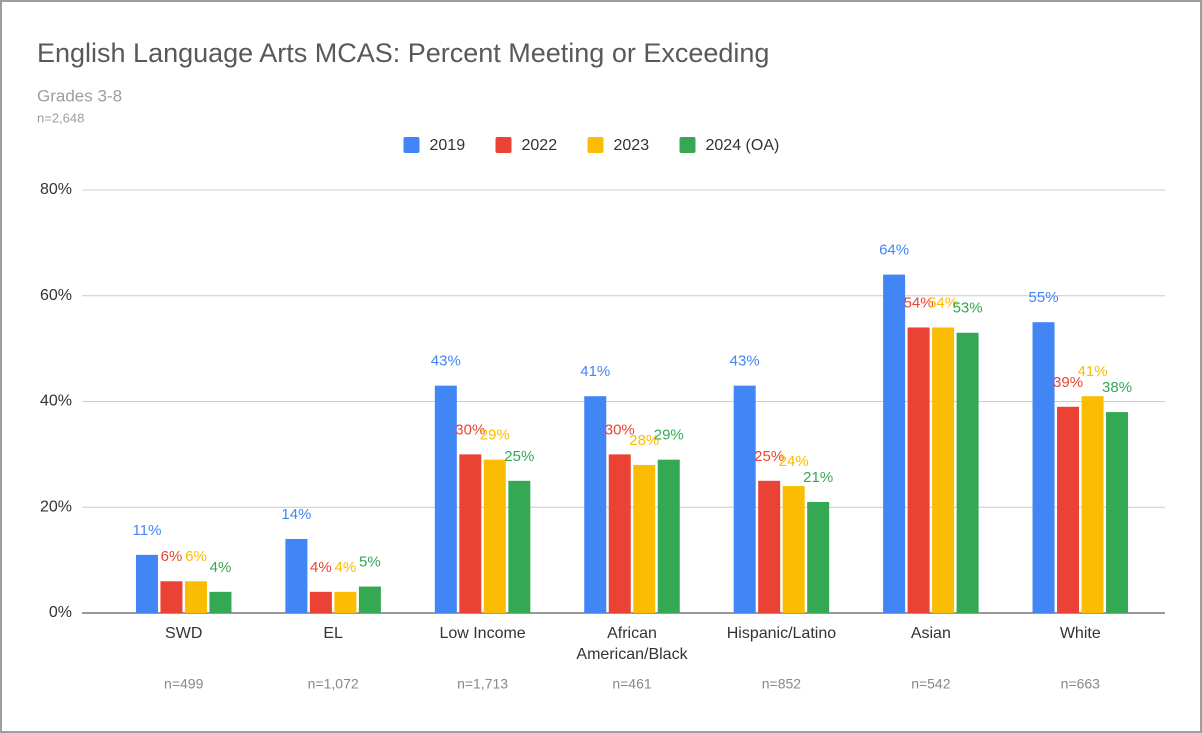 The height and width of the screenshot is (733, 1202). I want to click on value-label: 53%, so click(968, 308).